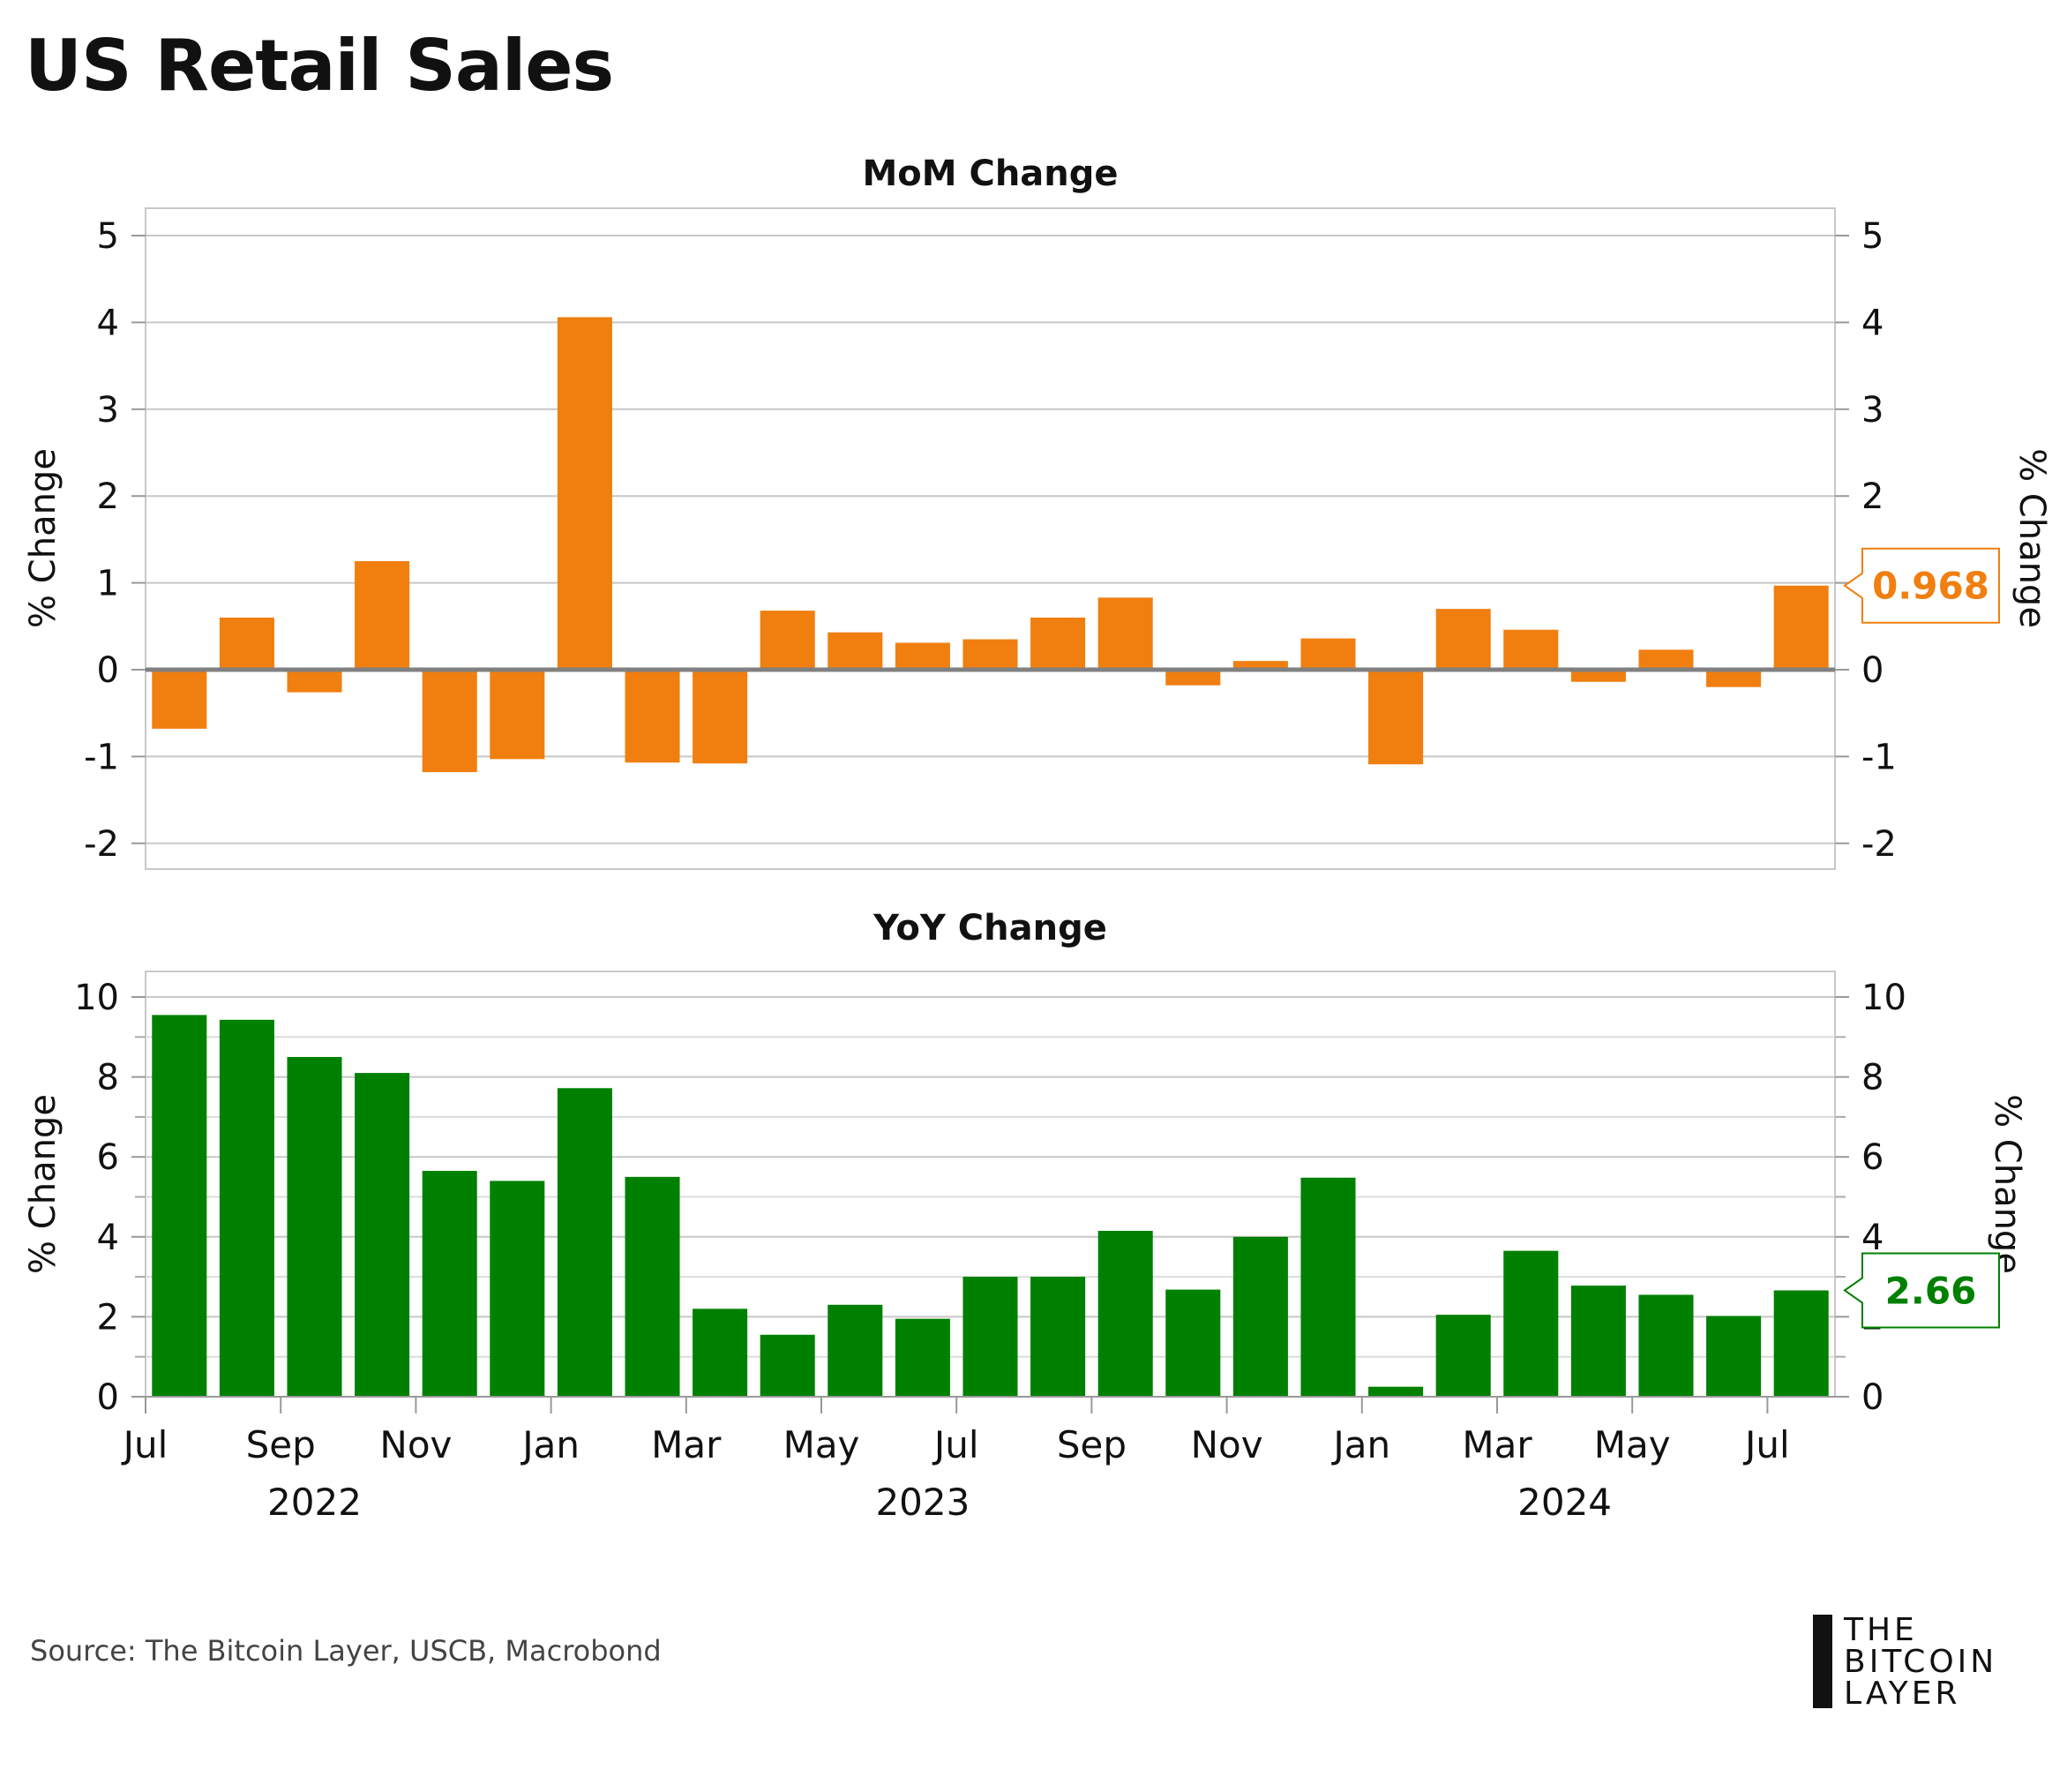 The image size is (2067, 1792). I want to click on x-year-label: 2023, so click(922, 1502).